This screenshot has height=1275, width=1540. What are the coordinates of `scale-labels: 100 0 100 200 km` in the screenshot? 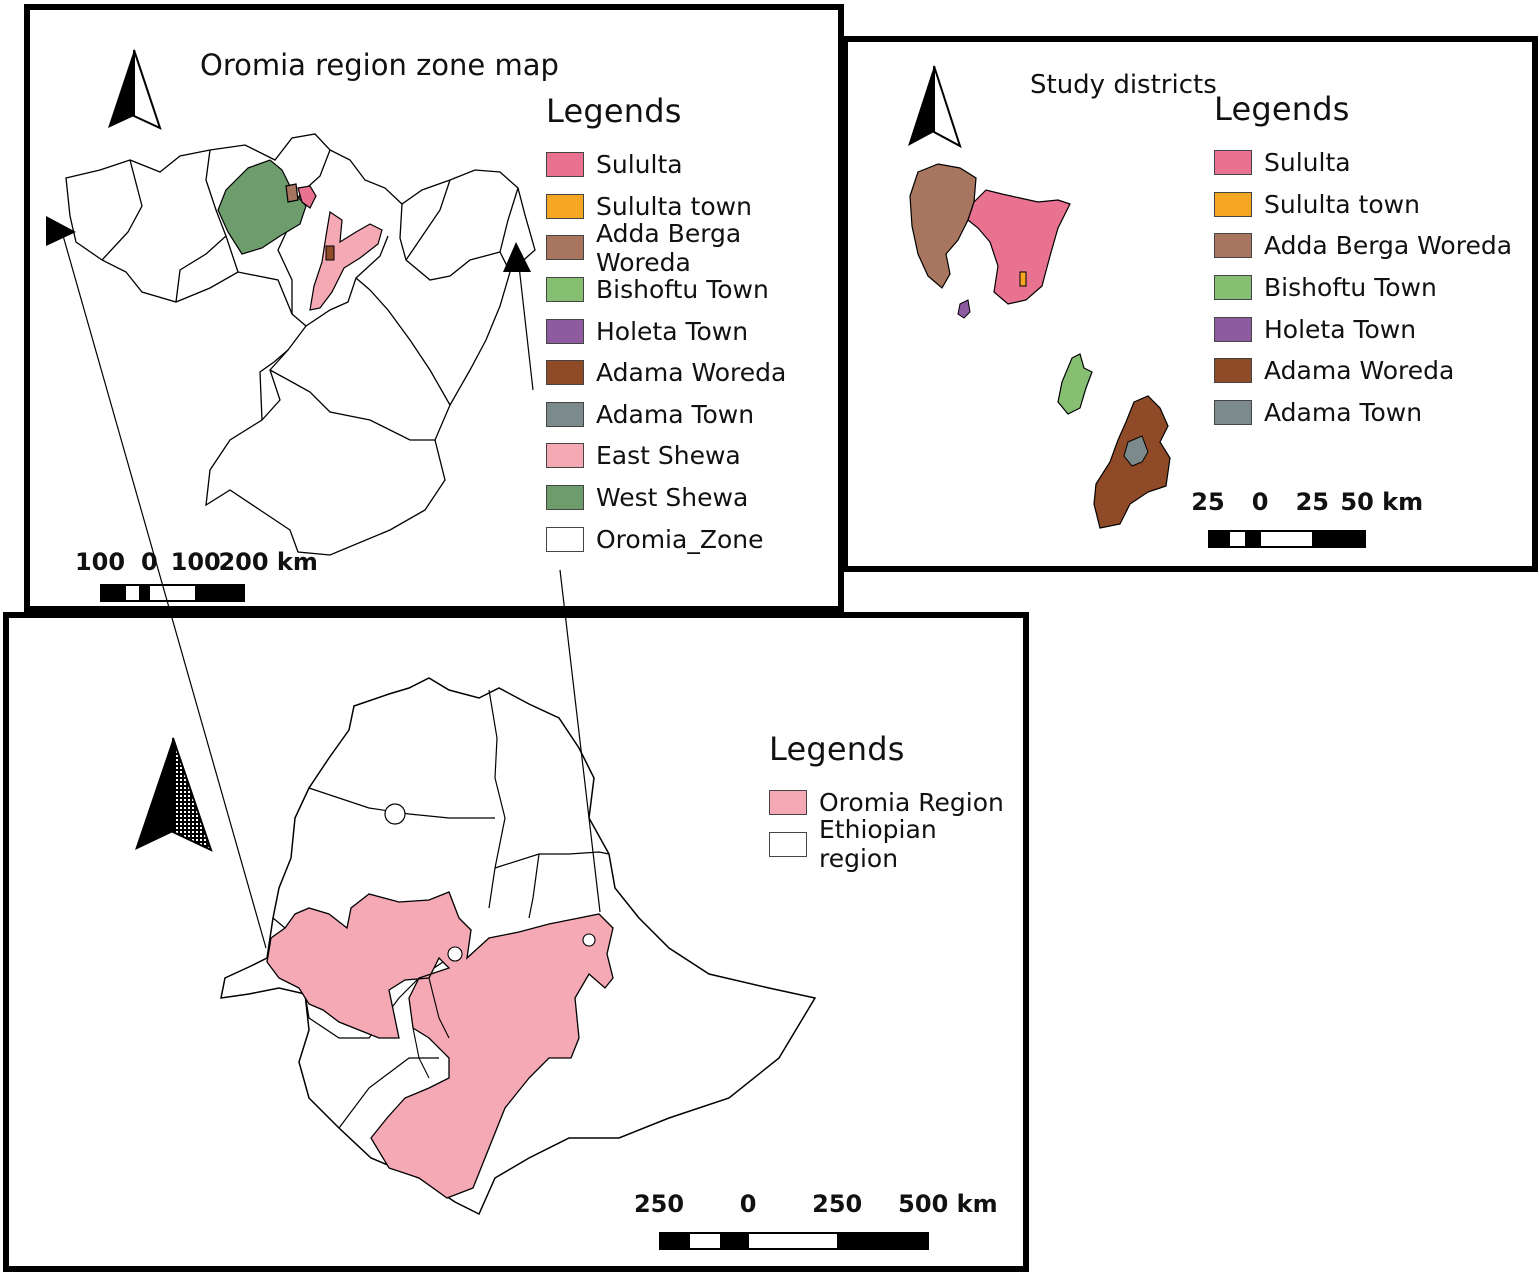 It's located at (196, 562).